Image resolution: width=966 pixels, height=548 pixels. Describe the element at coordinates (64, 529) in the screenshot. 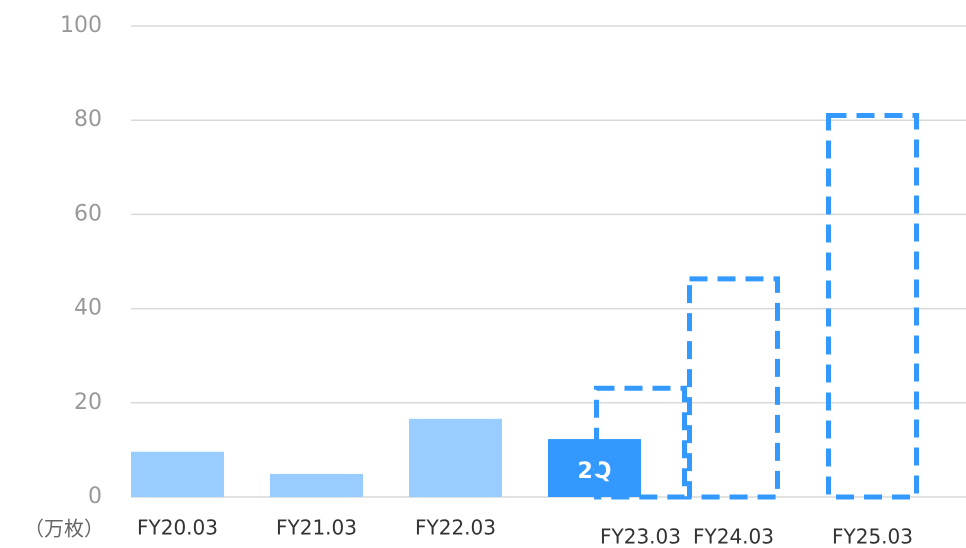

I see `unit-label: （万枚）` at that location.